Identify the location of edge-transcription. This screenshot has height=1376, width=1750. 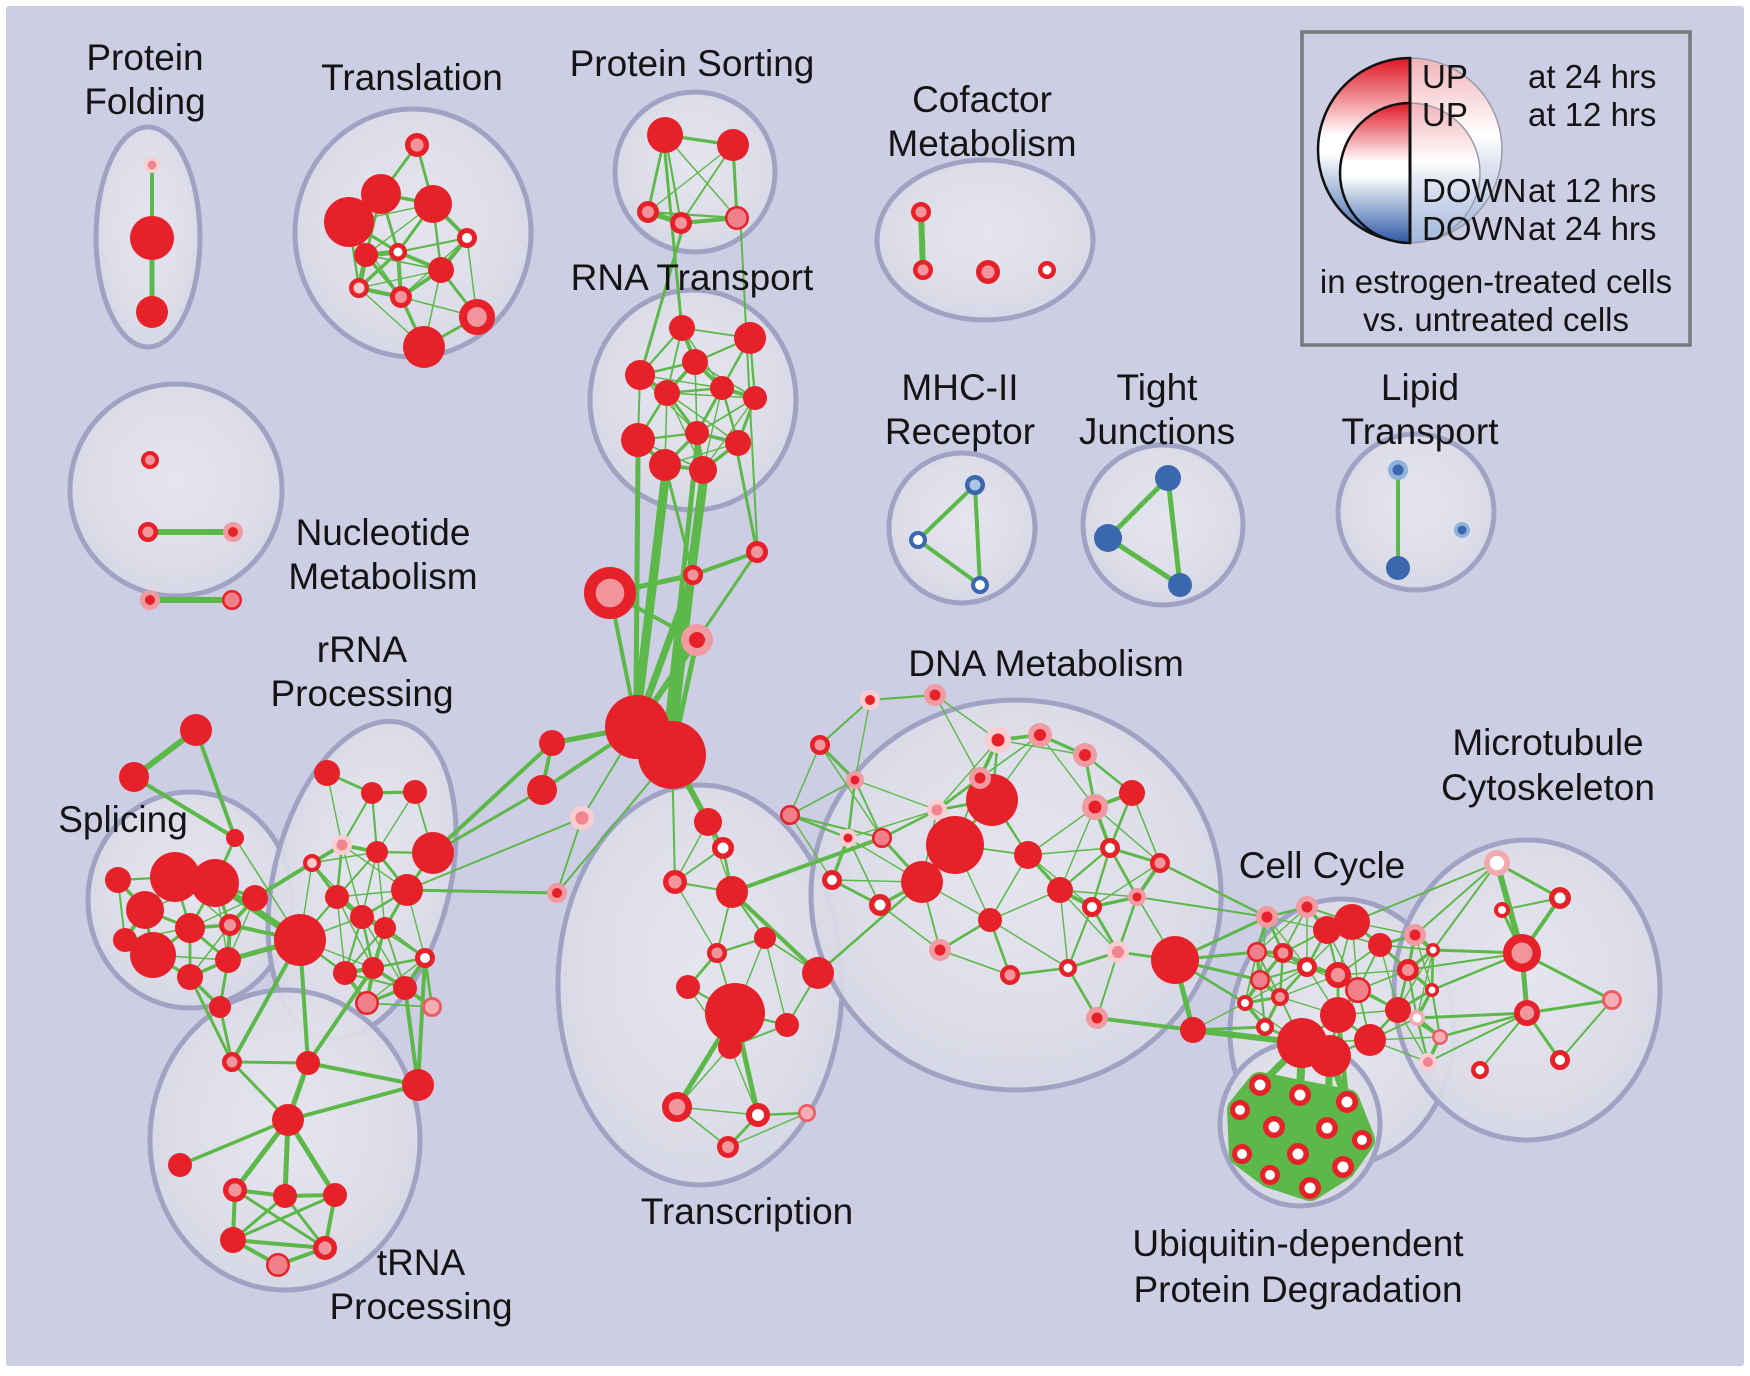
(776, 981).